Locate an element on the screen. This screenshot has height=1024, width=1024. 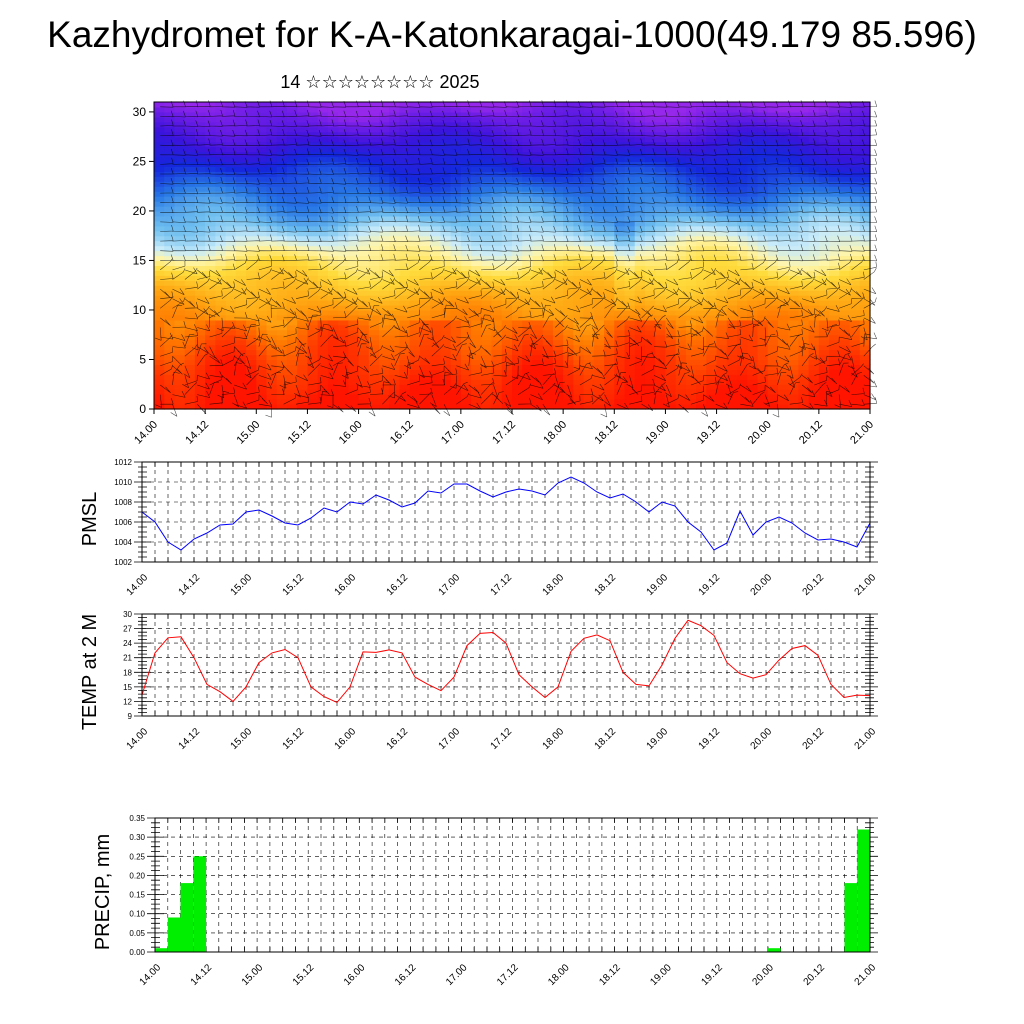
temp-panel is located at coordinates (506, 665).